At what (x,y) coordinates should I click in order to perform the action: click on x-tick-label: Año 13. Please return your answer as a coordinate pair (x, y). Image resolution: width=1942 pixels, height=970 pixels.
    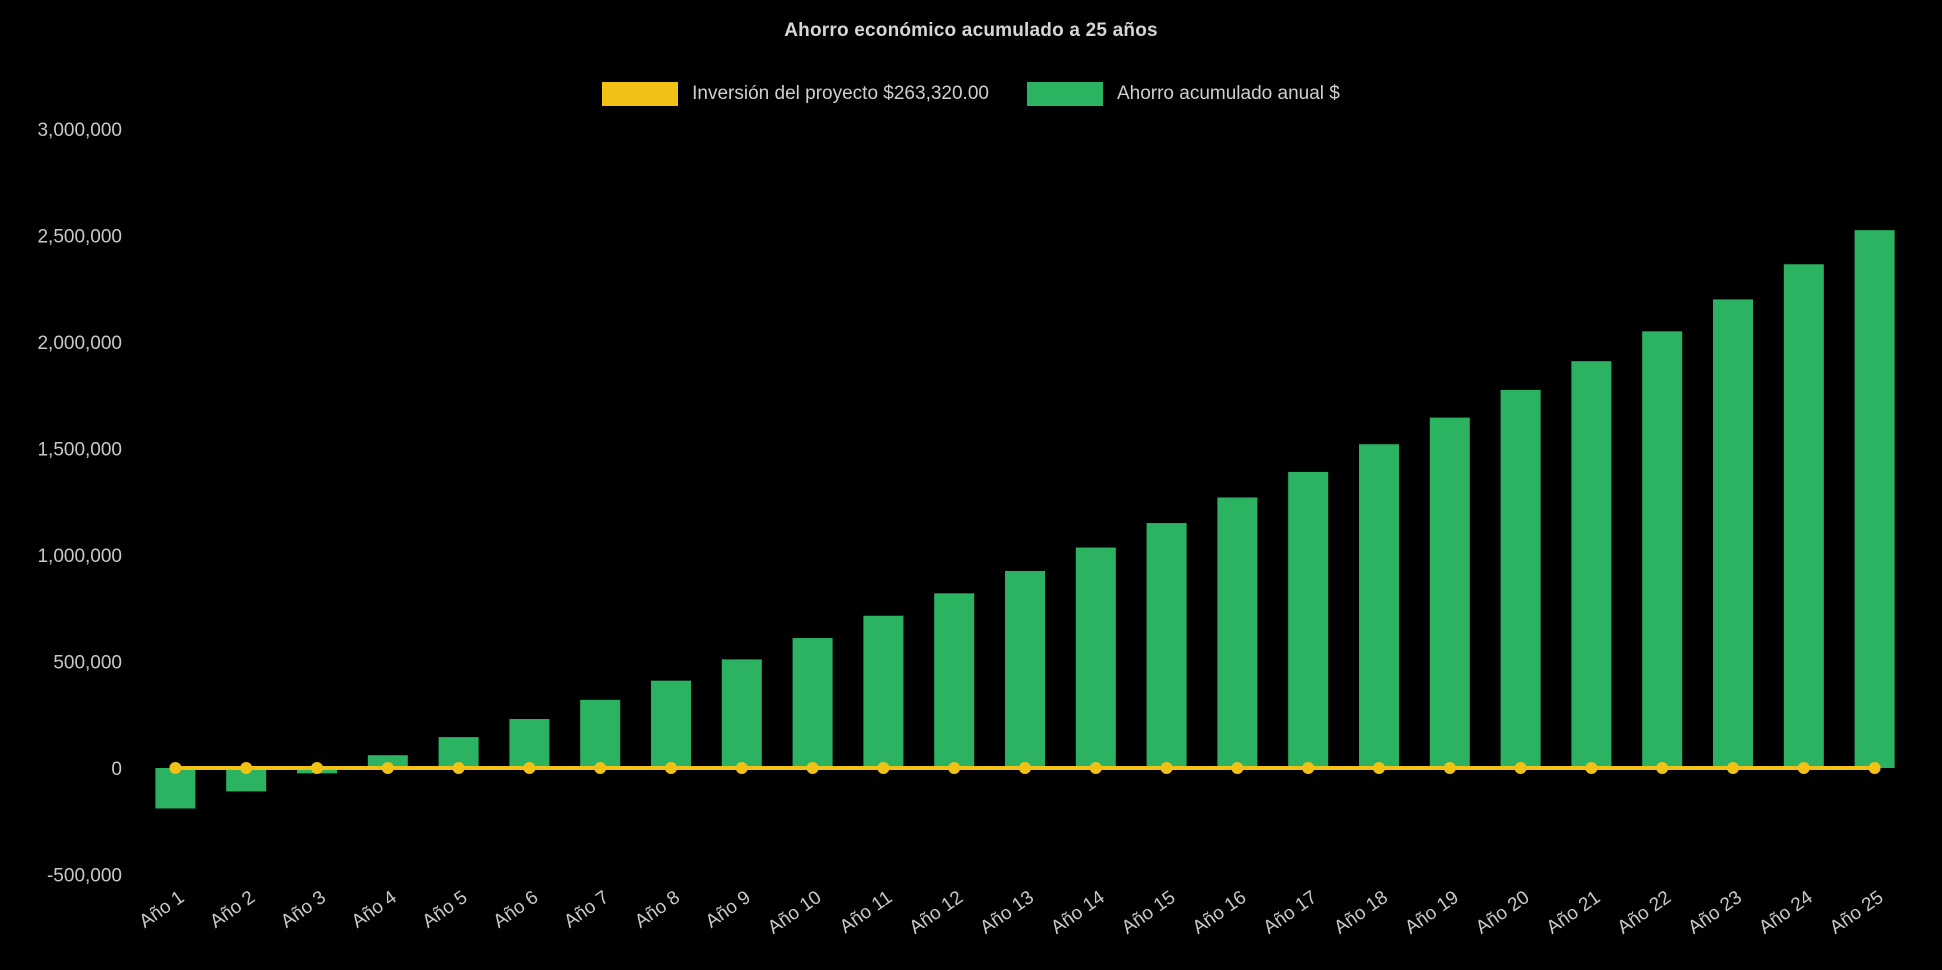
    Looking at the image, I should click on (1006, 913).